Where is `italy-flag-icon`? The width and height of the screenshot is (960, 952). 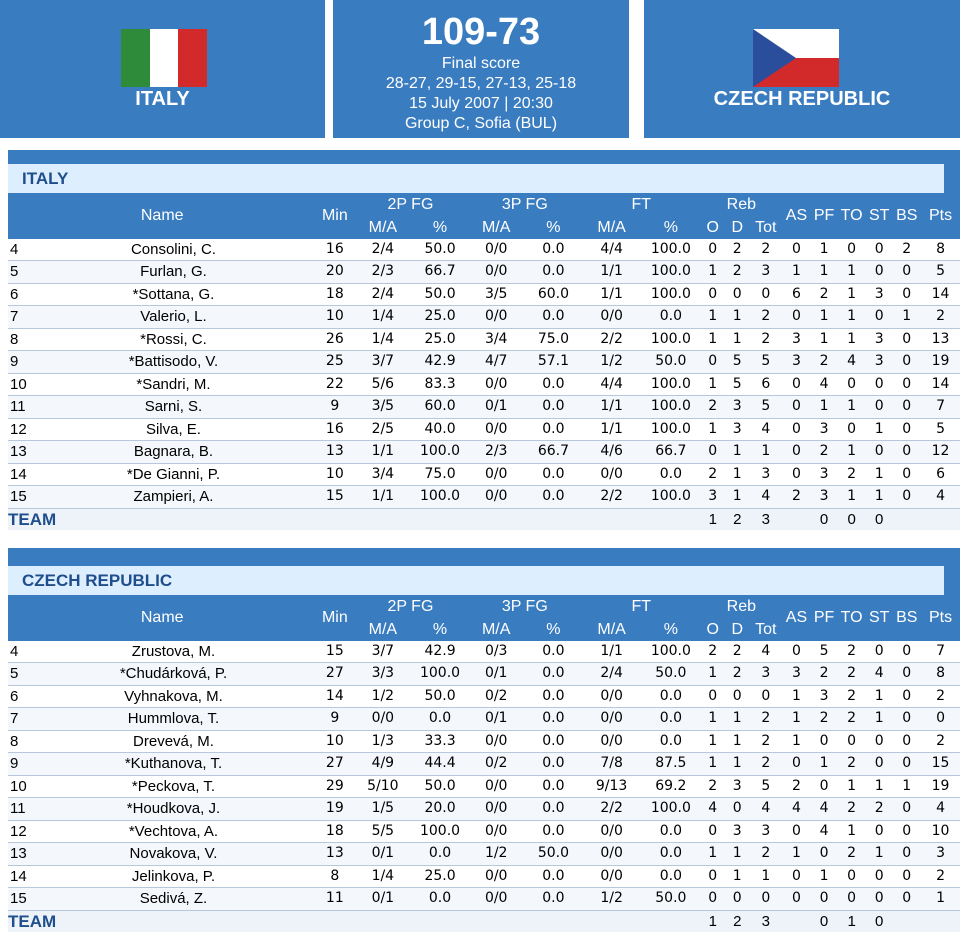 italy-flag-icon is located at coordinates (164, 58).